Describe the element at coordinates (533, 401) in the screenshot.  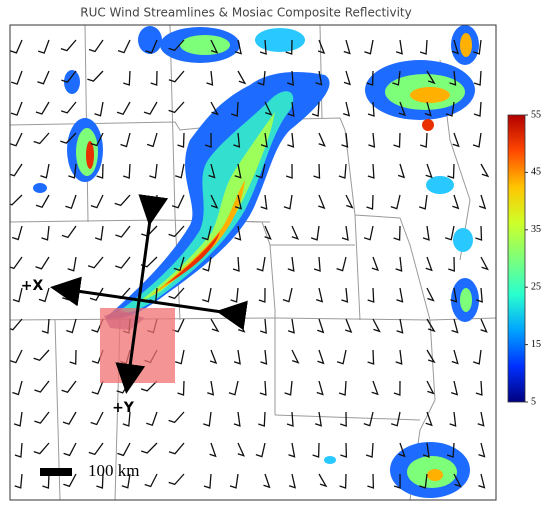
I see `colorbar-tick-label: 5` at that location.